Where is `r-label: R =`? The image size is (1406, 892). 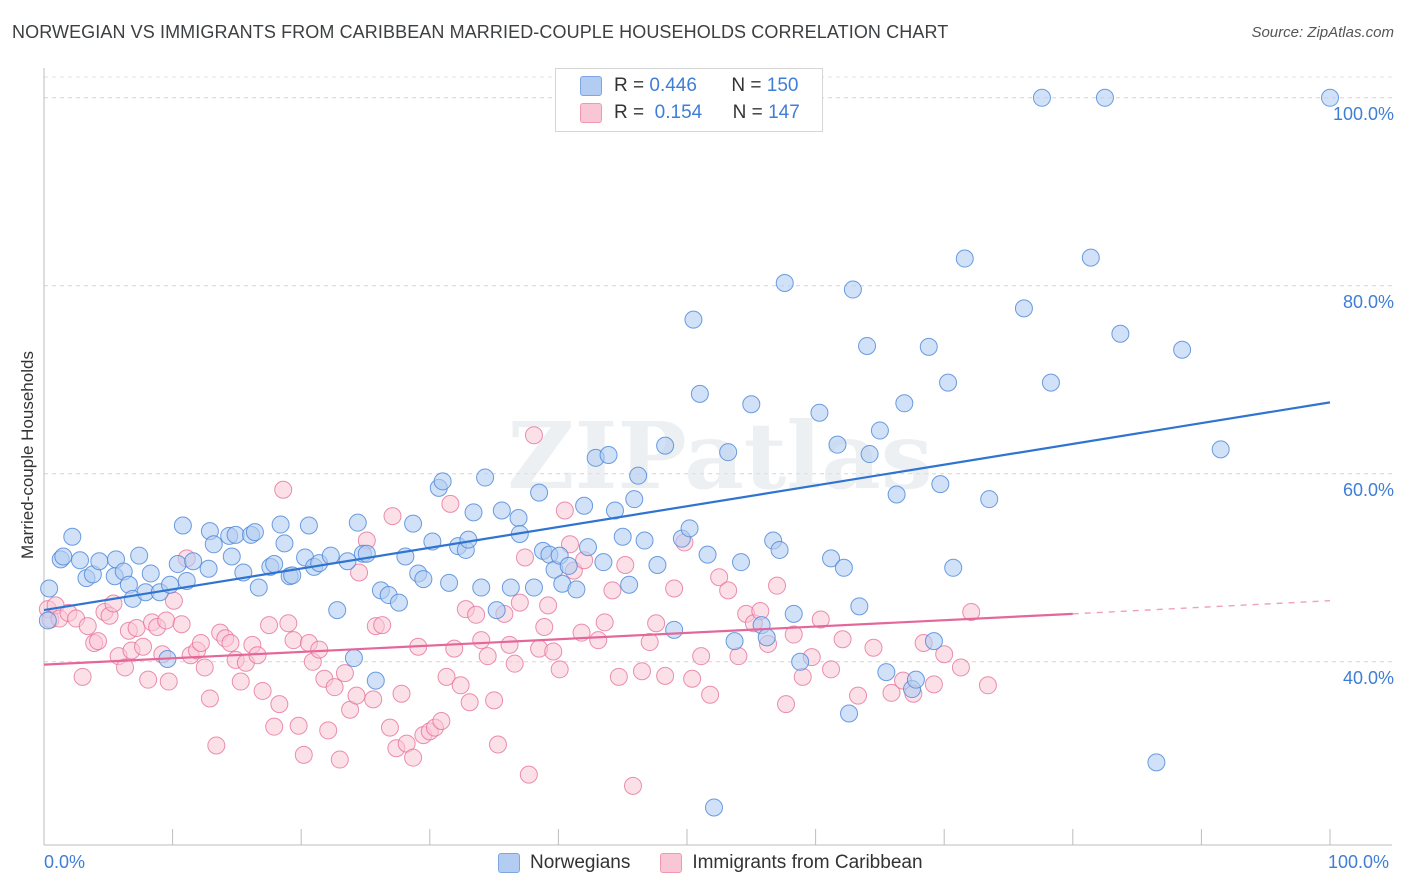
r-label: R = is located at coordinates (629, 112).